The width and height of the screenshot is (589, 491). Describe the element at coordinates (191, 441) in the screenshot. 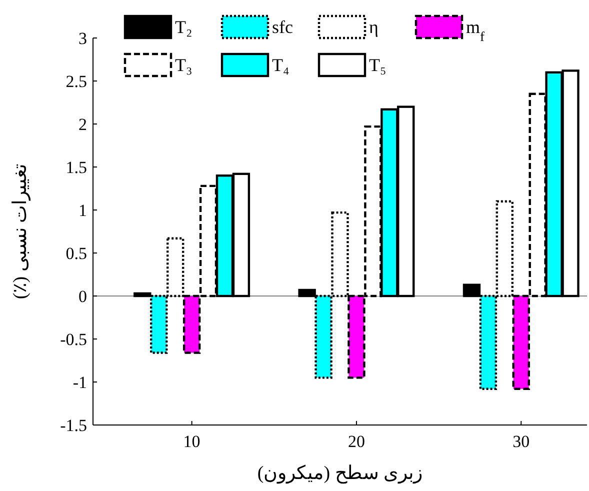

I see `x-tick-label: 10` at that location.